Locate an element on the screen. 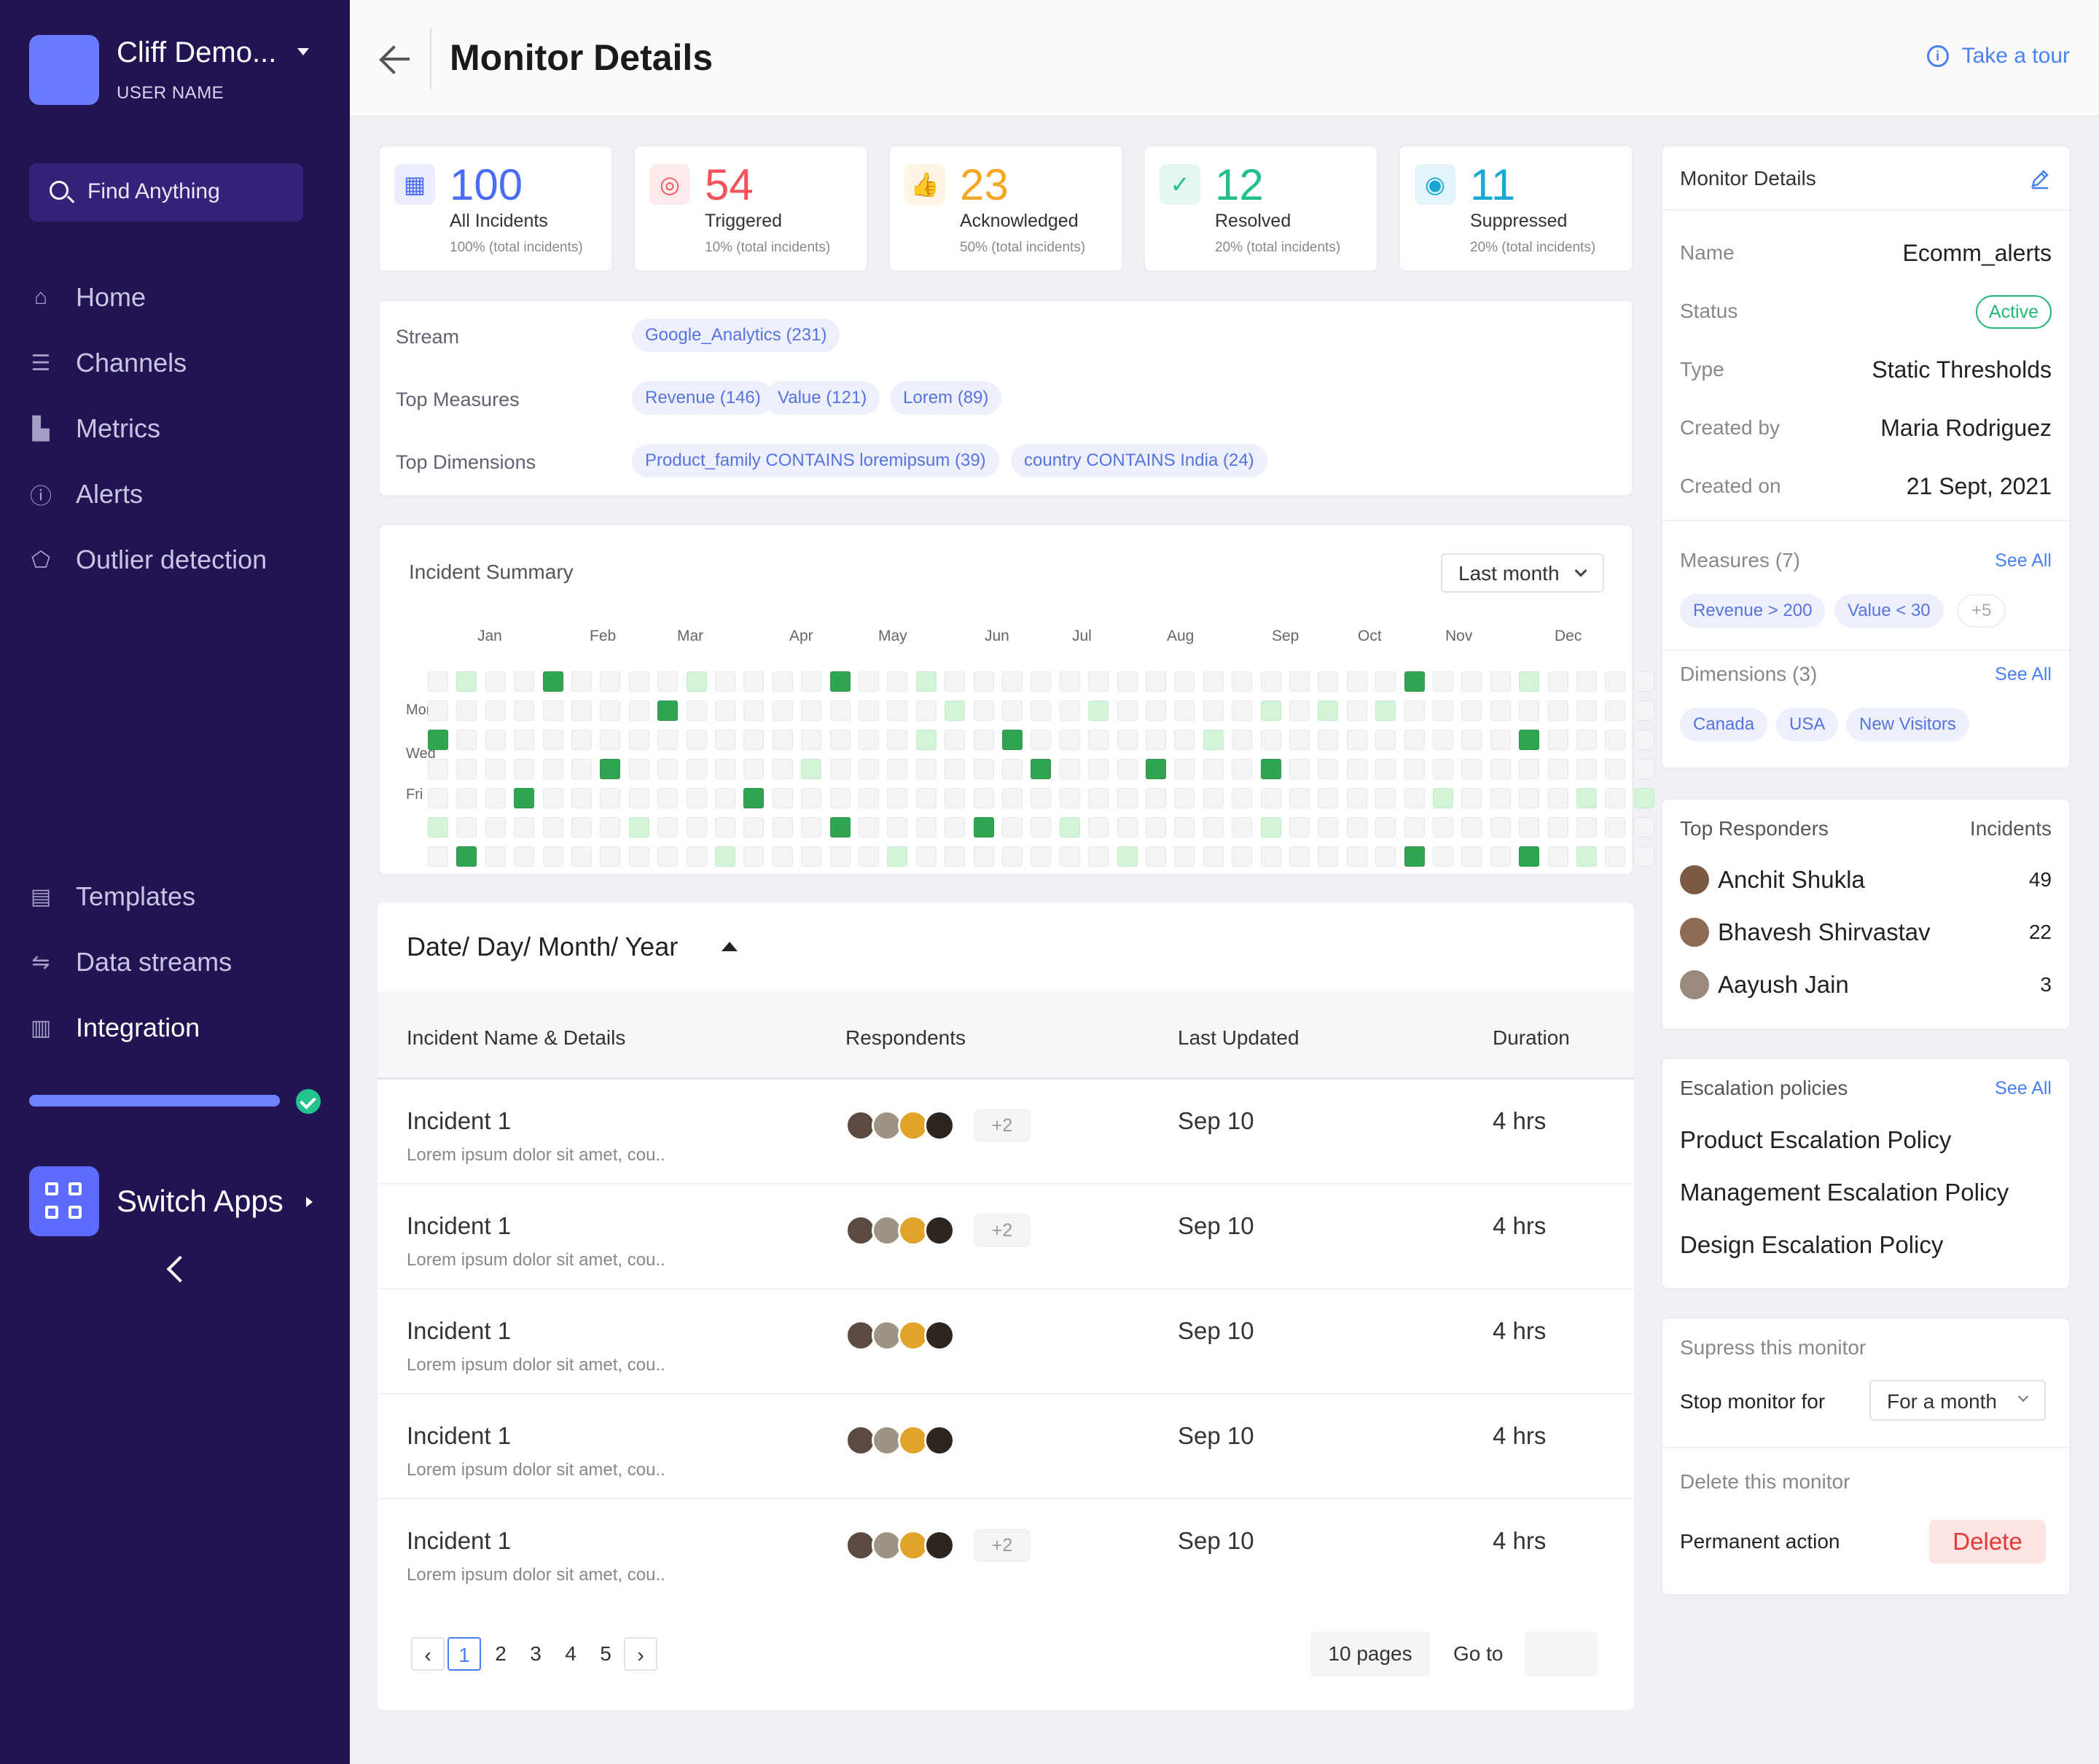 This screenshot has width=2099, height=1764. escalation-policy-item: Product Escalation Policy is located at coordinates (1816, 1139).